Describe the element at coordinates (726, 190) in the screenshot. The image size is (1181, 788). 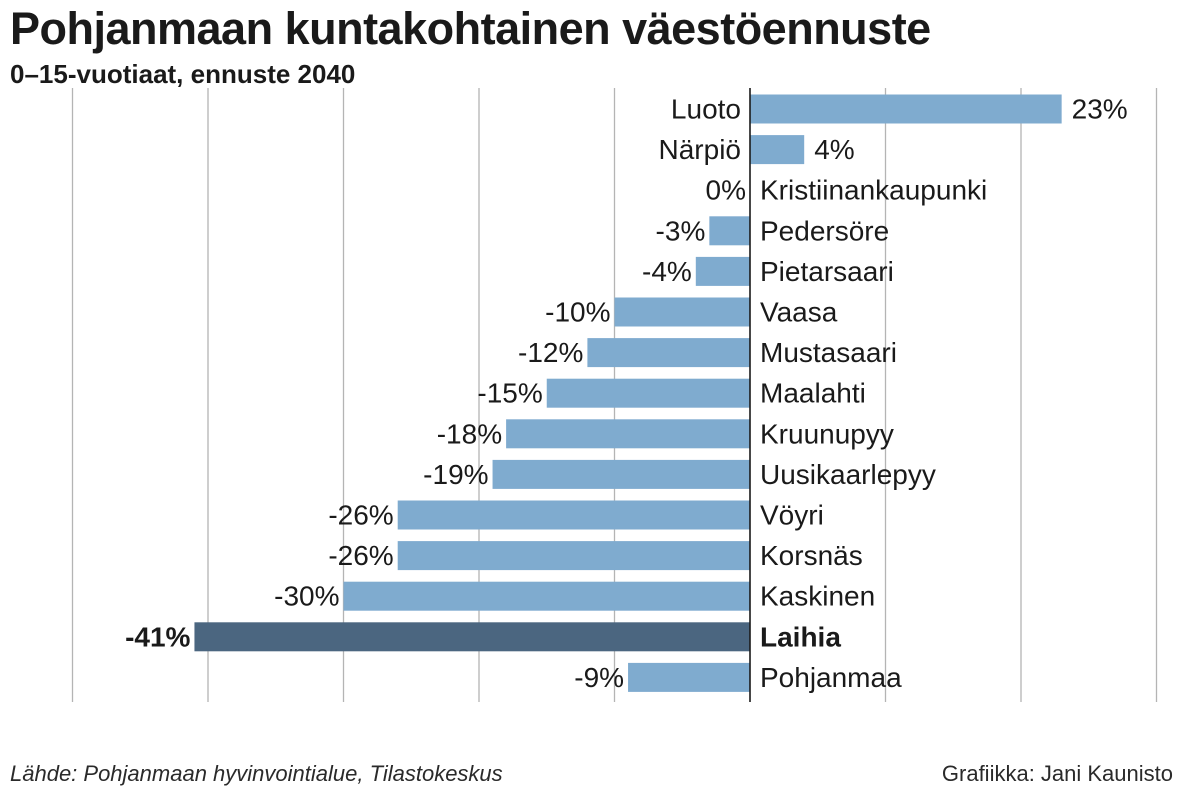
I see `value-label-kristiinankaupunki: 0%` at that location.